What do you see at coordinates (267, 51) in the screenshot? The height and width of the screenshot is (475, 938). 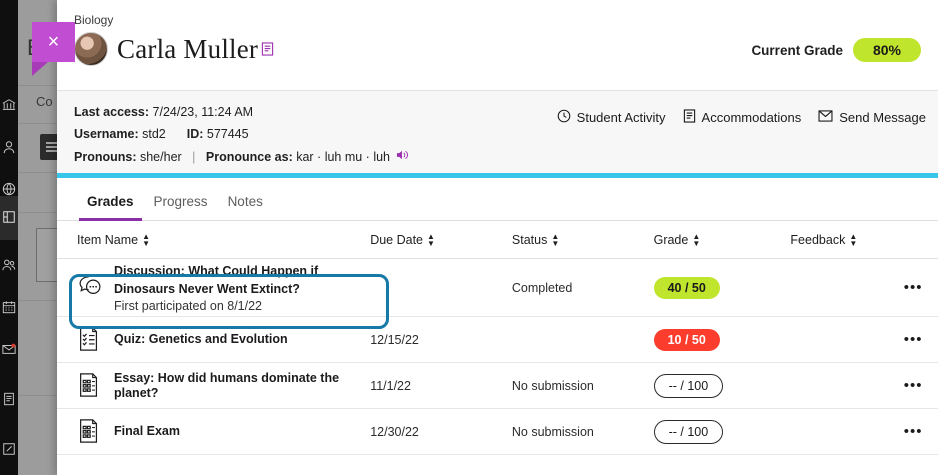 I see `note-icon` at bounding box center [267, 51].